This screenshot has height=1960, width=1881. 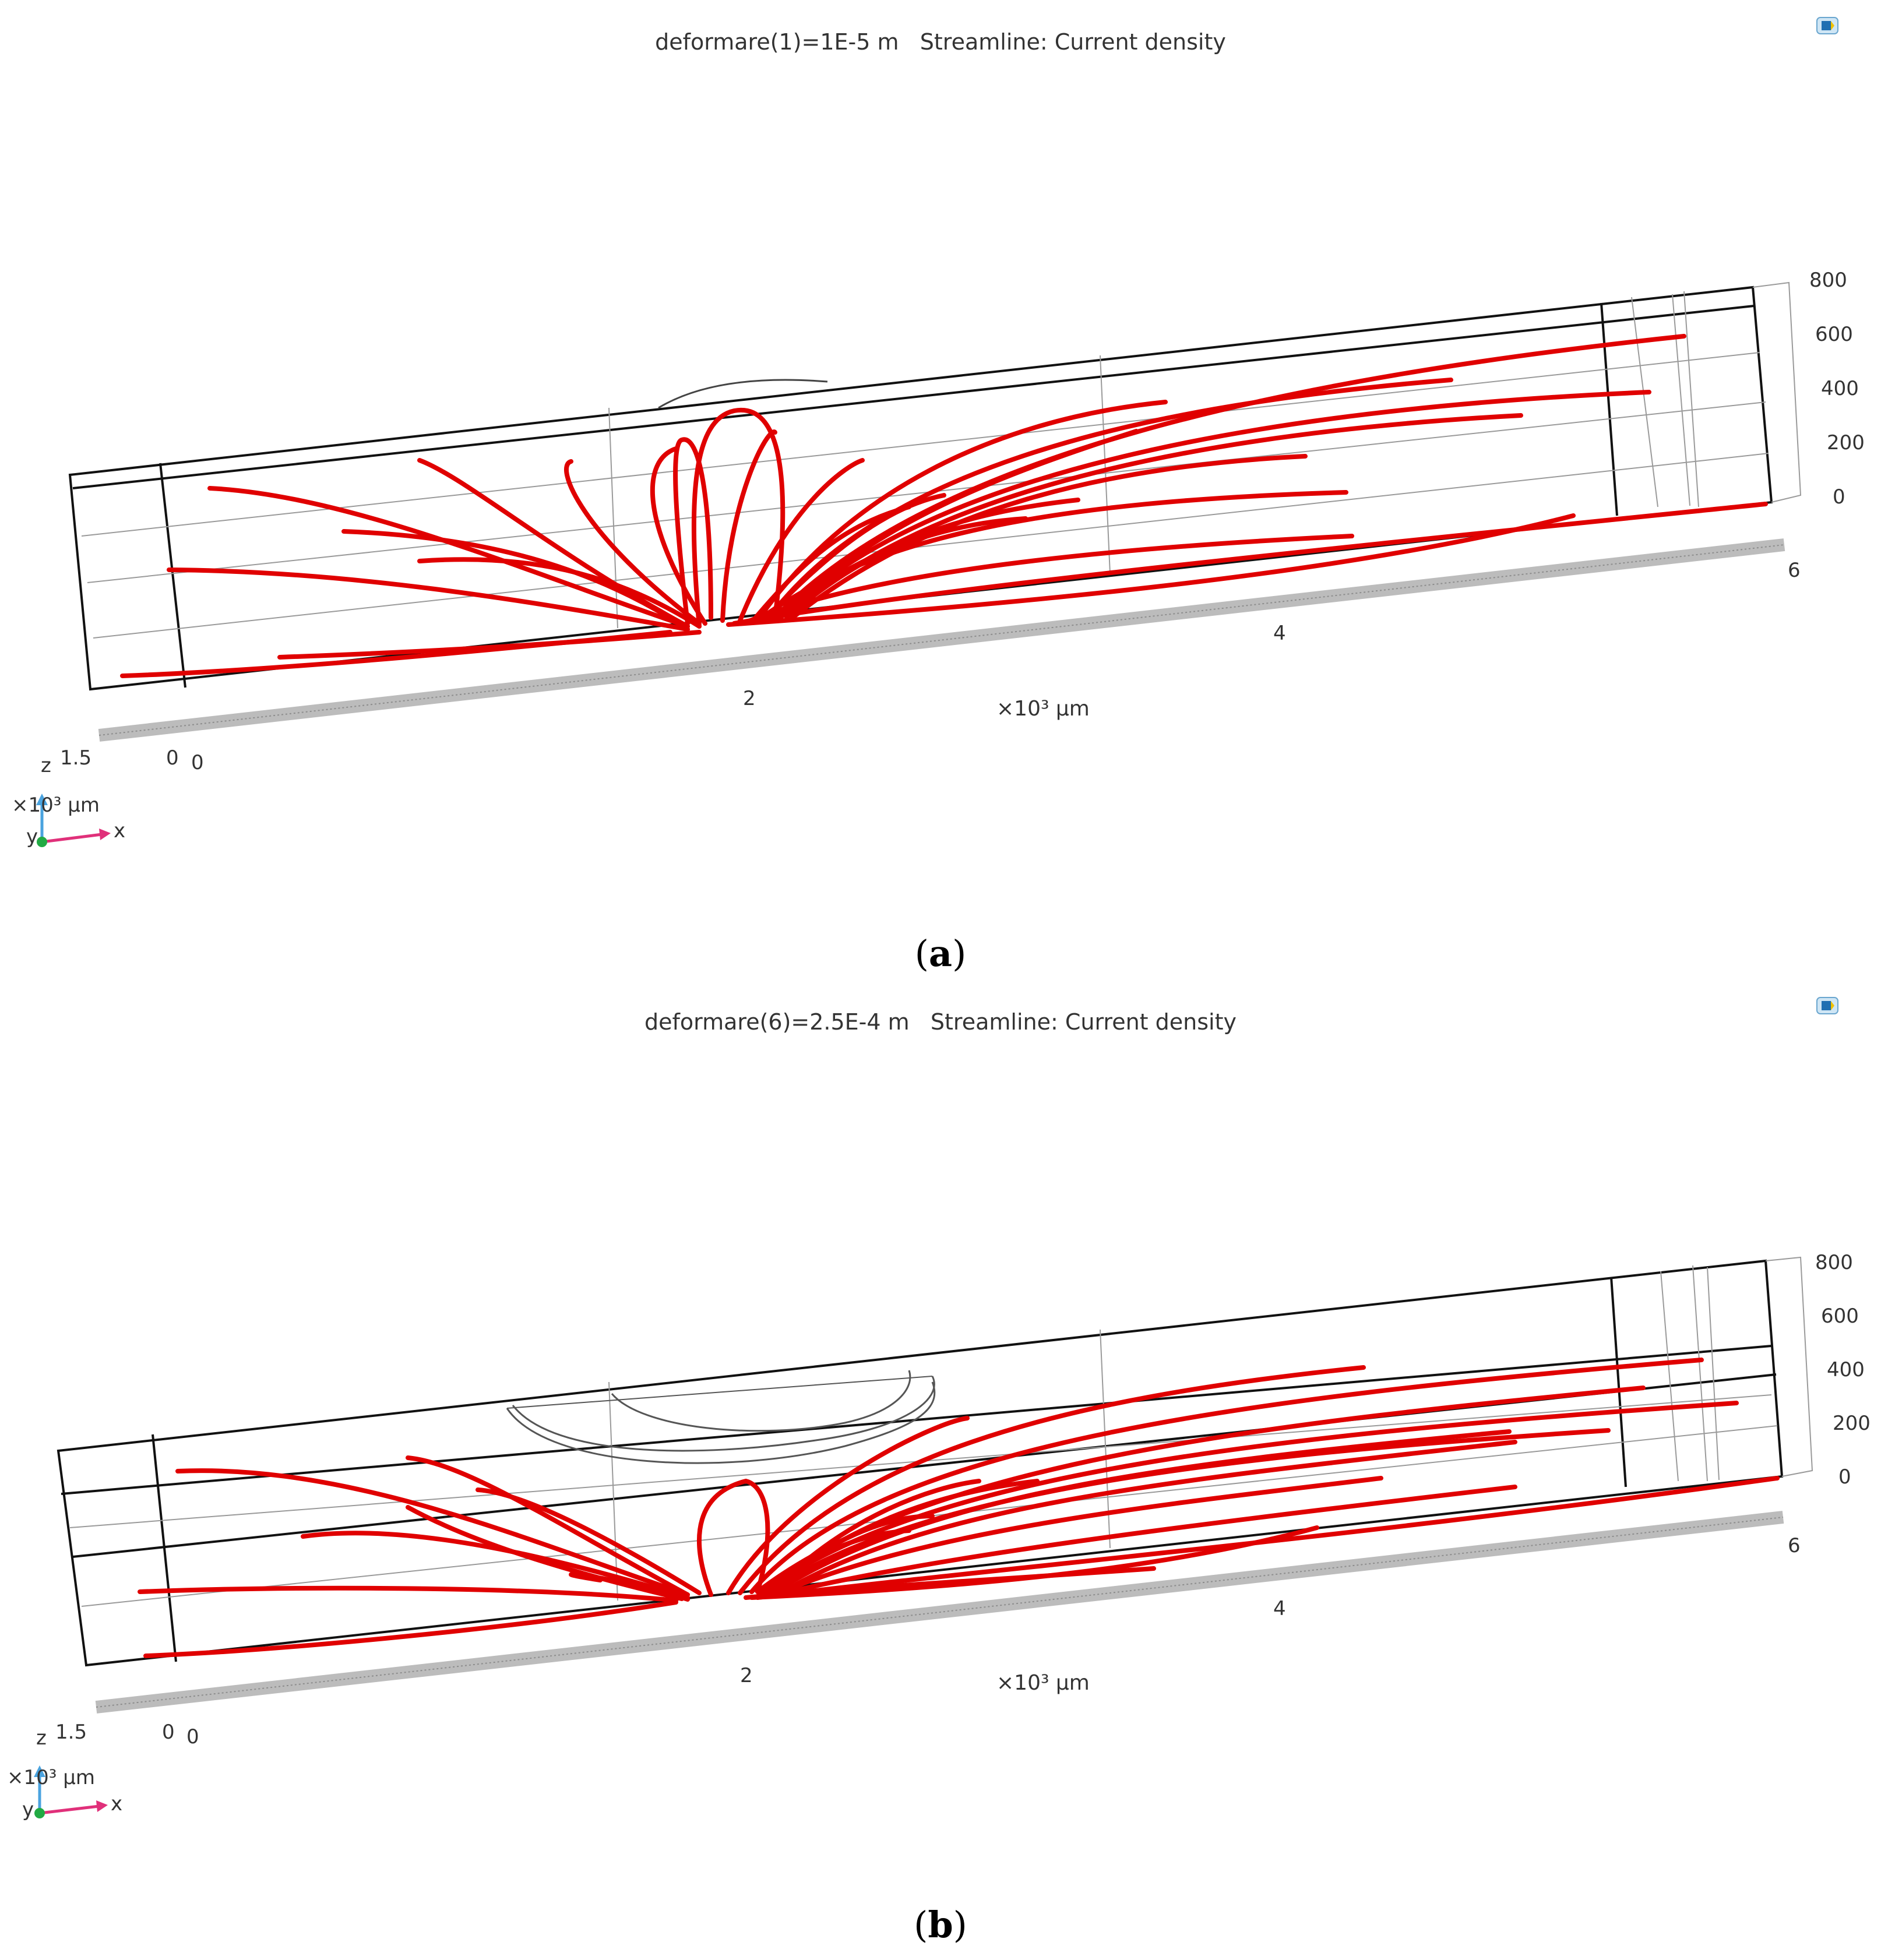 I want to click on caption-letter: b, so click(x=940, y=1925).